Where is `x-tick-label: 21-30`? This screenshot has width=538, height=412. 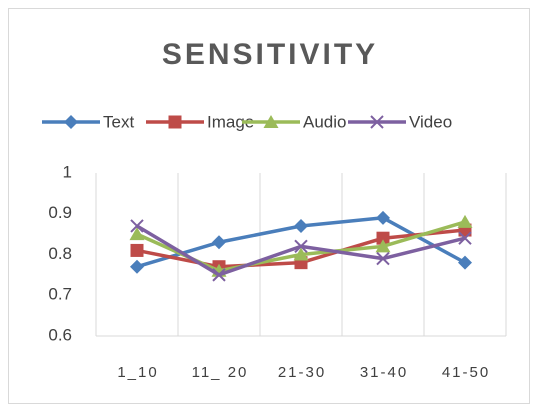 x-tick-label: 21-30 is located at coordinates (302, 372).